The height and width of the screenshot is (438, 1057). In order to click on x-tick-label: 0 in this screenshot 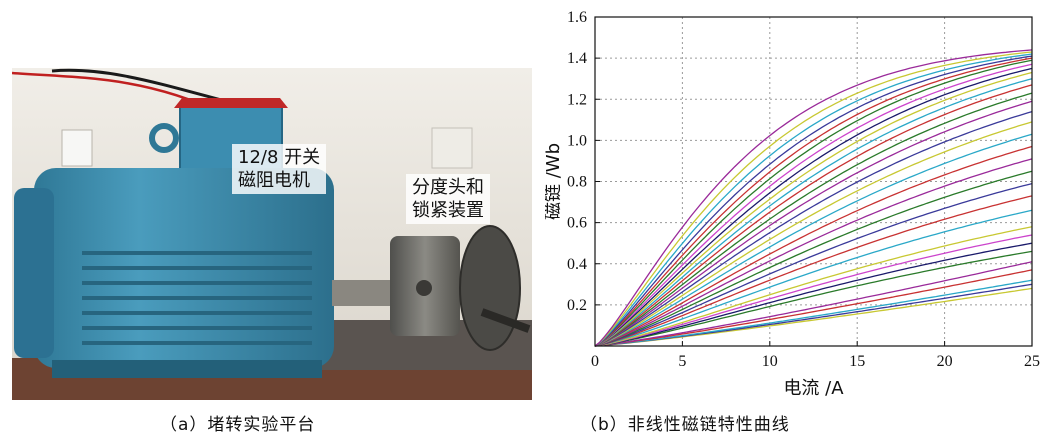, I will do `click(595, 361)`.